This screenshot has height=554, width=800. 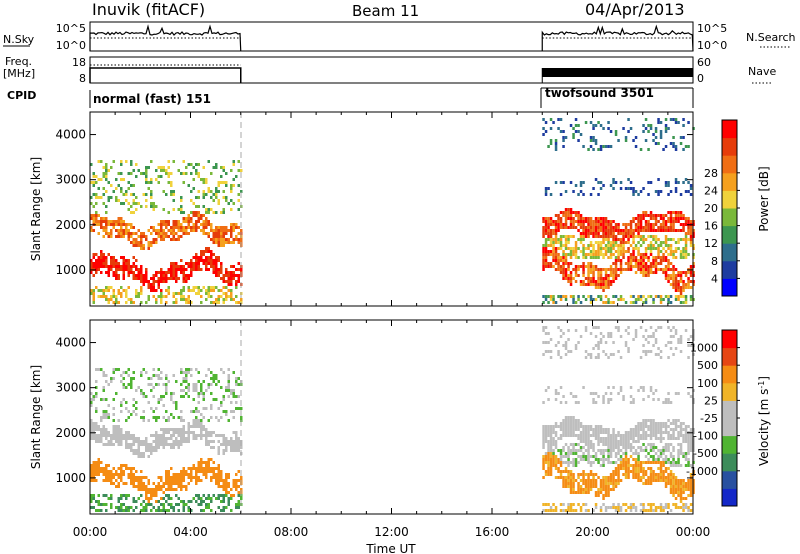 I want to click on velocity-ytick-label: 4000, so click(x=70, y=343).